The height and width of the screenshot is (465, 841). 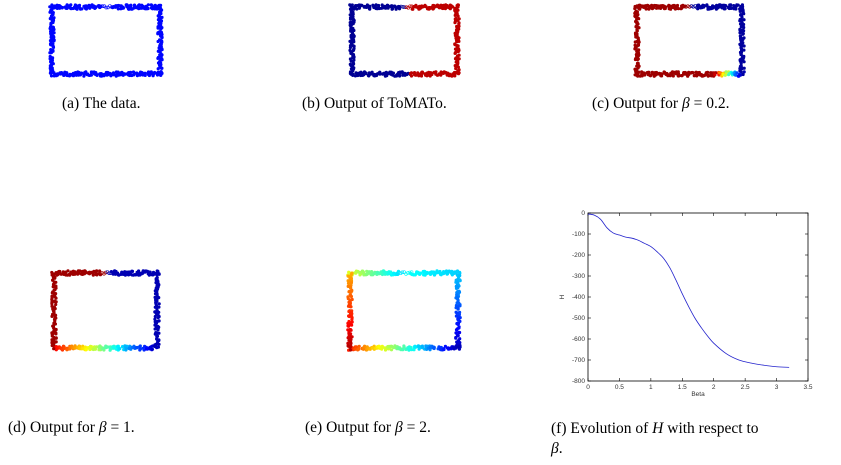 What do you see at coordinates (105, 310) in the screenshot?
I see `scatter-rectangle-d` at bounding box center [105, 310].